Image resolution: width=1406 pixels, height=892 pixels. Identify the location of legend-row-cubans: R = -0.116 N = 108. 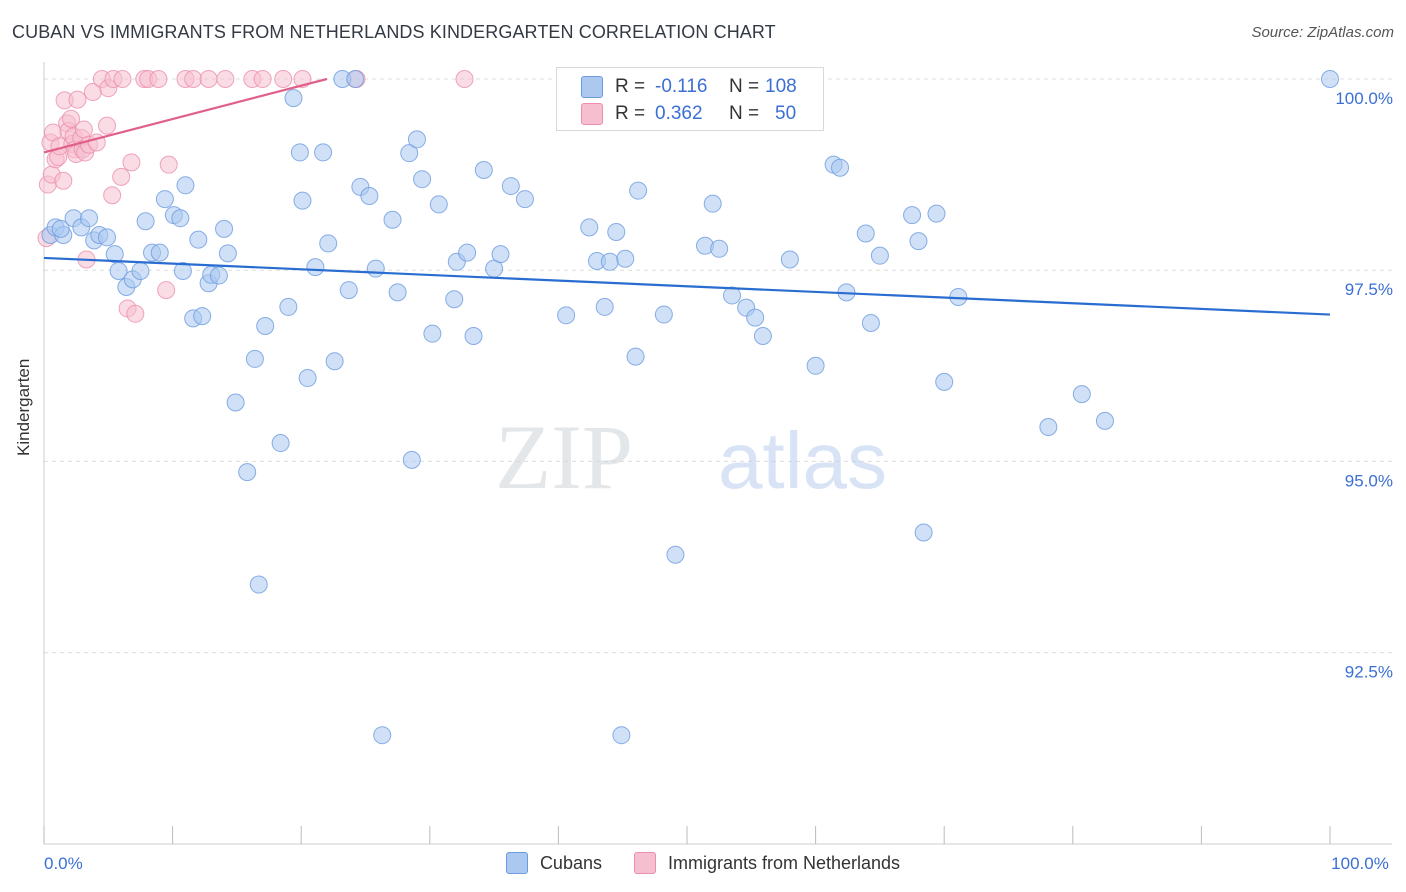
(689, 87).